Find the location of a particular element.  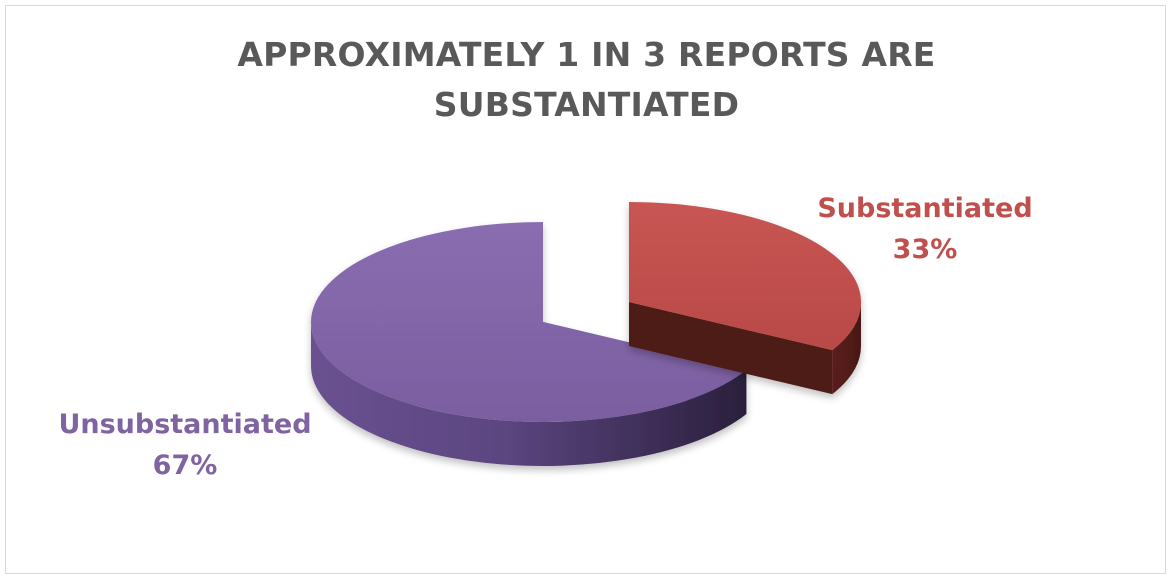

data-label-unsubstantiated: Unsubstantiated 67% is located at coordinates (185, 445).